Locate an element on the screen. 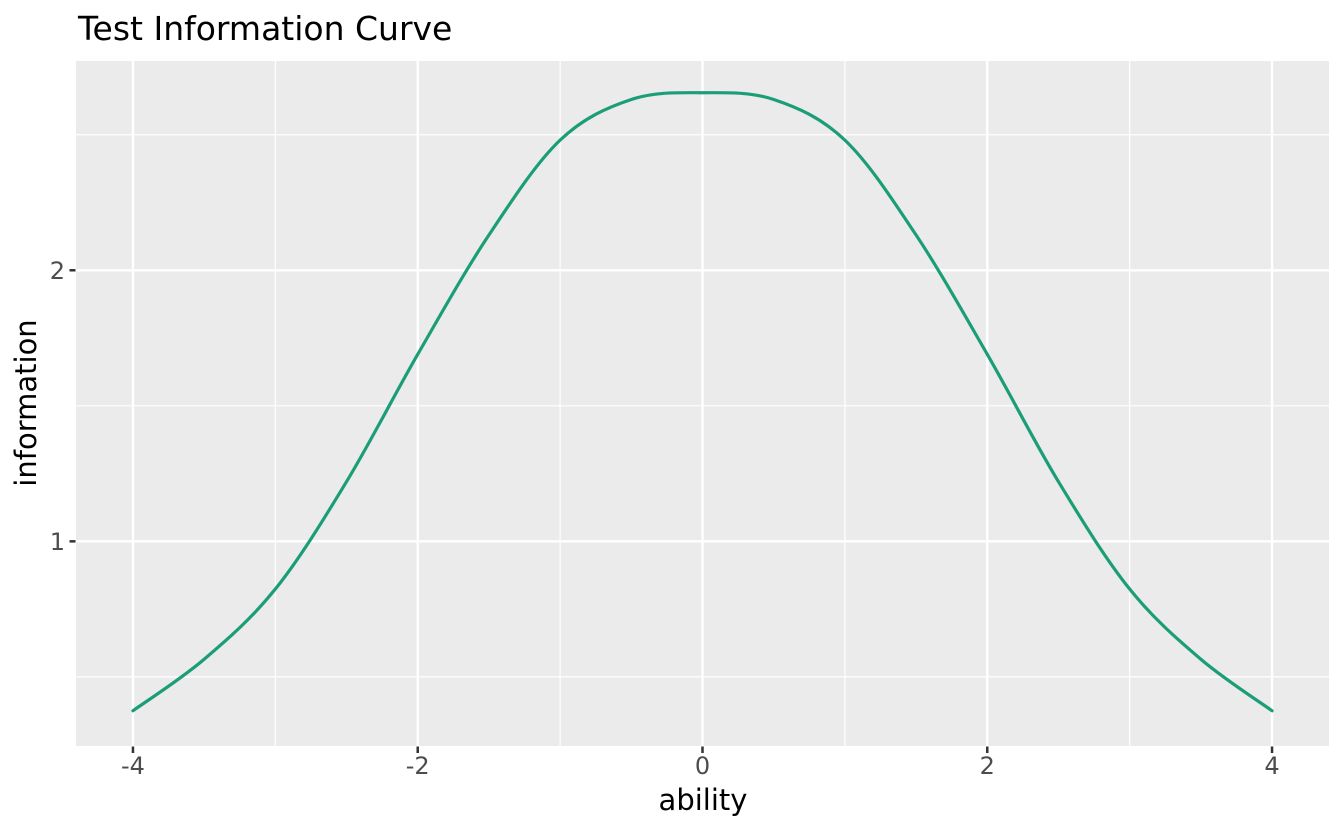 This screenshot has height=830, width=1344. y-tick-label: 2 is located at coordinates (57, 271).